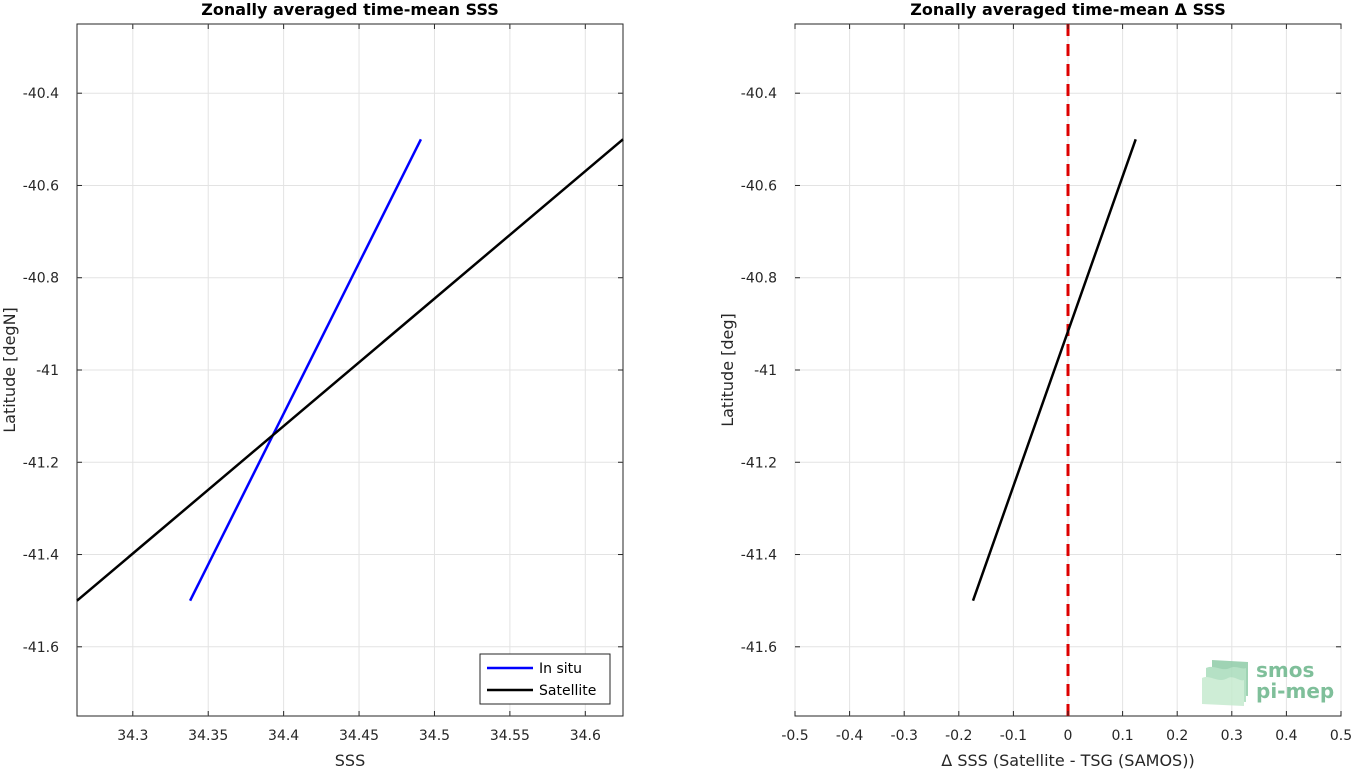  I want to click on y-axis-label-sss: Latitude [degN], so click(9, 370).